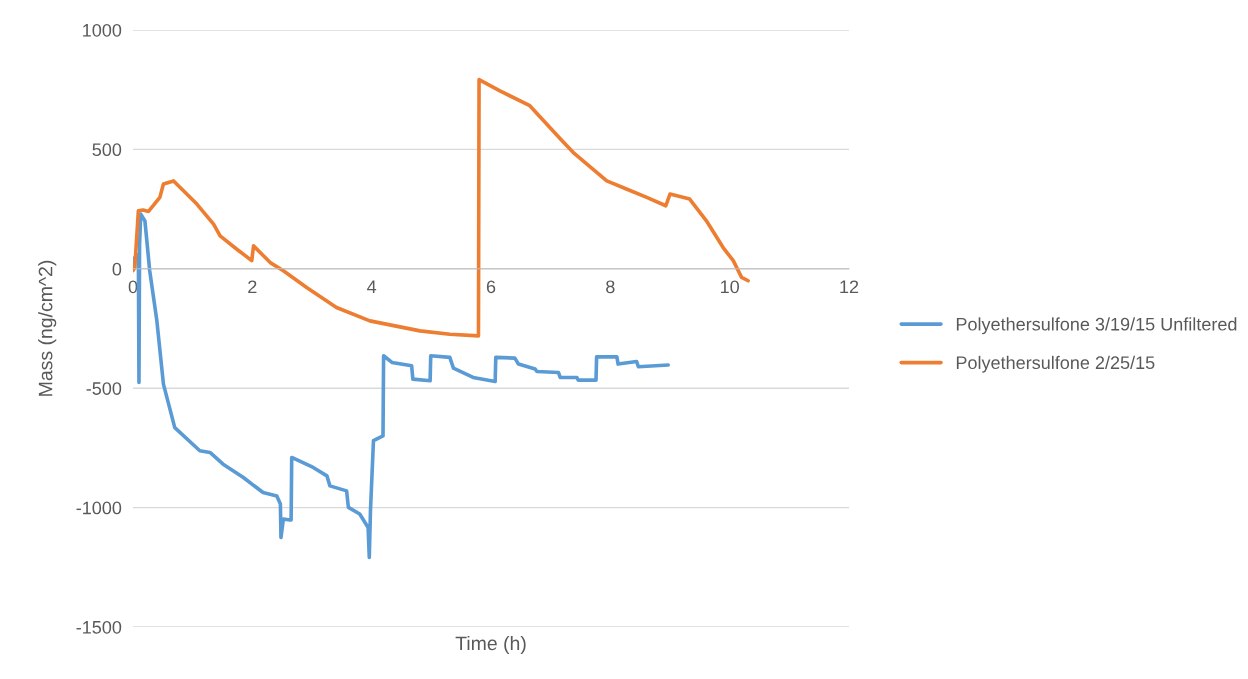  What do you see at coordinates (117, 269) in the screenshot?
I see `y-tick-label: 0` at bounding box center [117, 269].